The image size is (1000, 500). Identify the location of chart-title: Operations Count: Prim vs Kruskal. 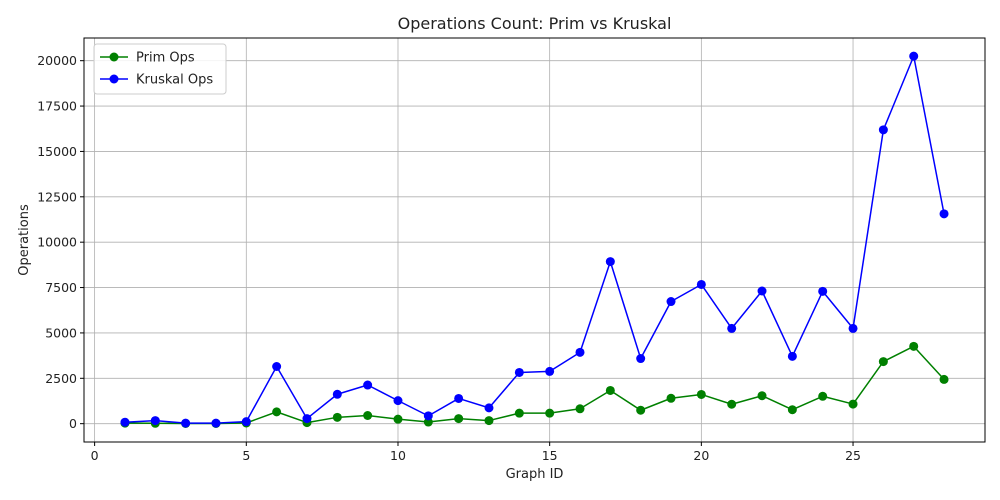
(535, 23).